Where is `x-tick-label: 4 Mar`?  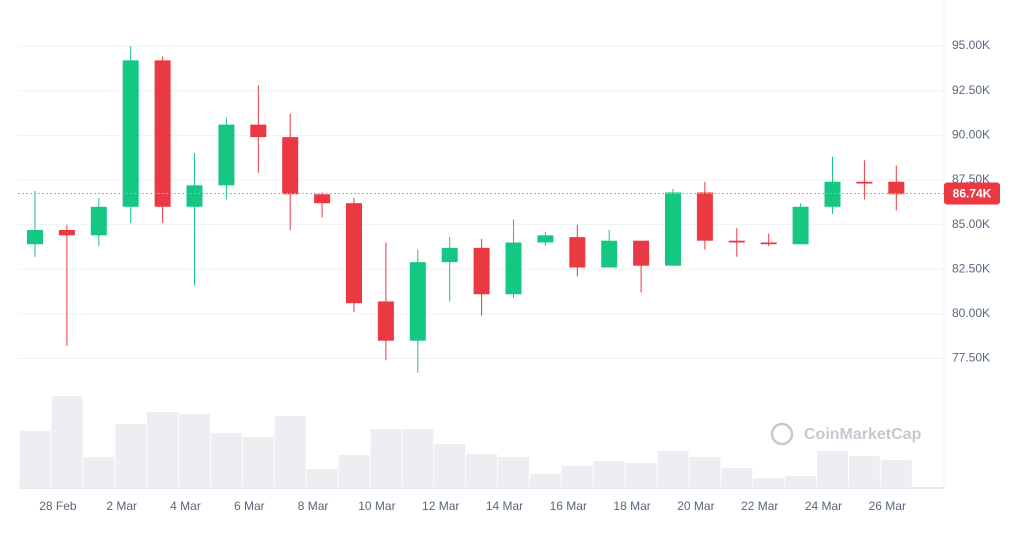 x-tick-label: 4 Mar is located at coordinates (185, 506).